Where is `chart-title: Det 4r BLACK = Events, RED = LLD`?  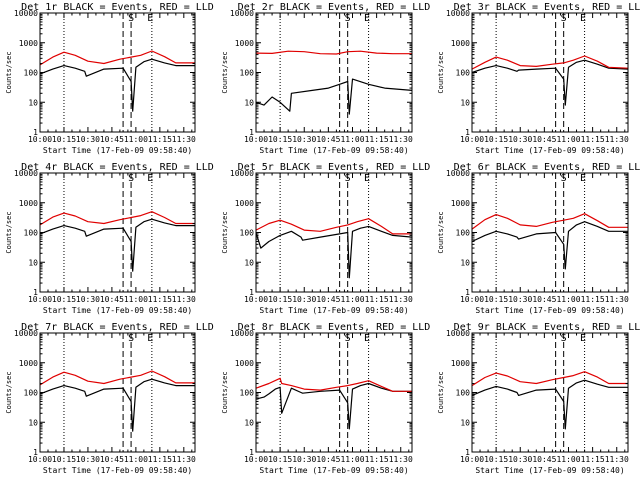
chart-title: Det 4r BLACK = Events, RED = LLD is located at coordinates (117, 167).